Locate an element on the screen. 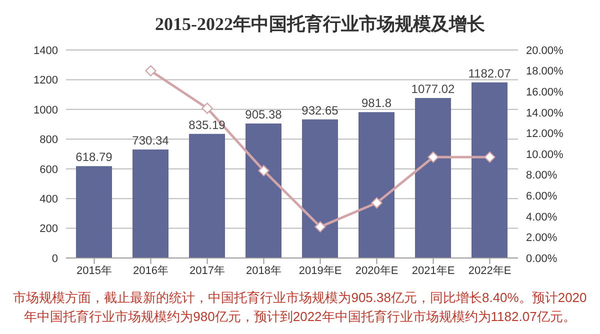  data-label: 835.19 is located at coordinates (207, 125).